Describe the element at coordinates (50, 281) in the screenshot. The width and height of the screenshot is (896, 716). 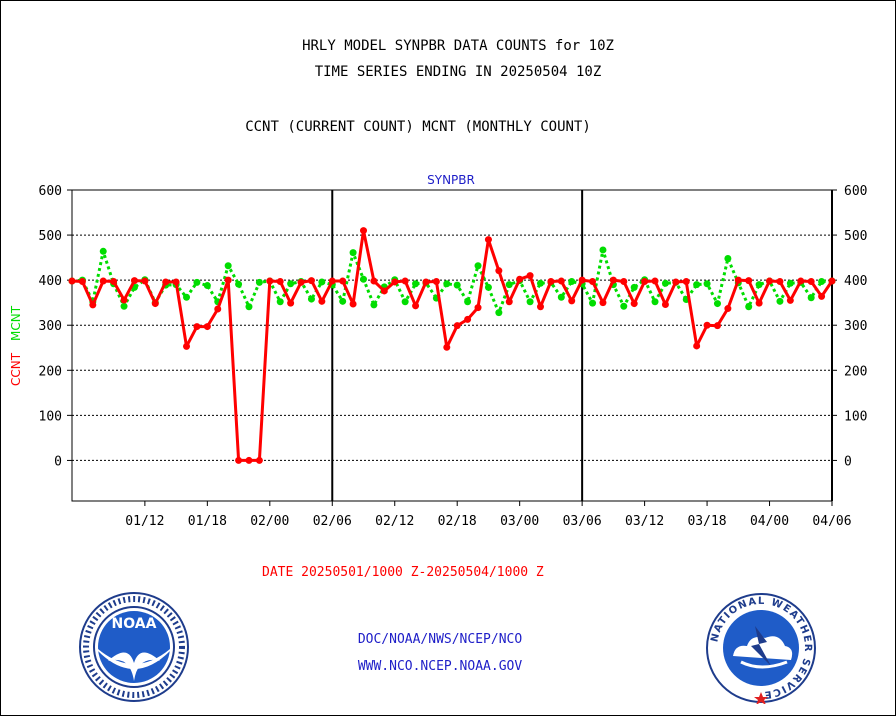
I see `y-tick-label-left: 400` at that location.